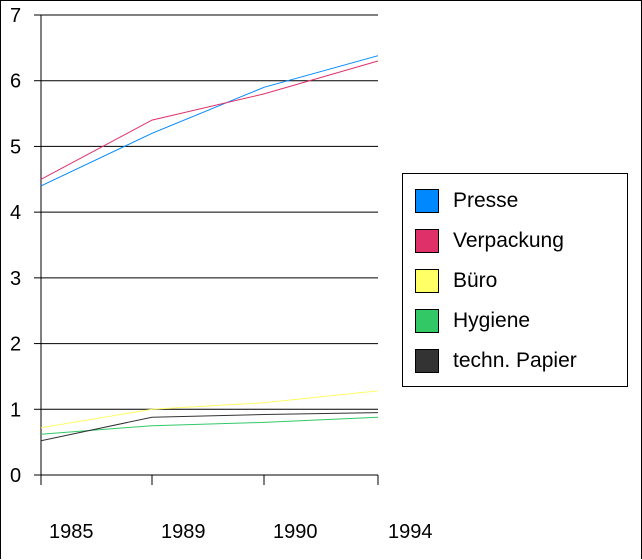  What do you see at coordinates (492, 320) in the screenshot?
I see `legend-label: Hygiene` at bounding box center [492, 320].